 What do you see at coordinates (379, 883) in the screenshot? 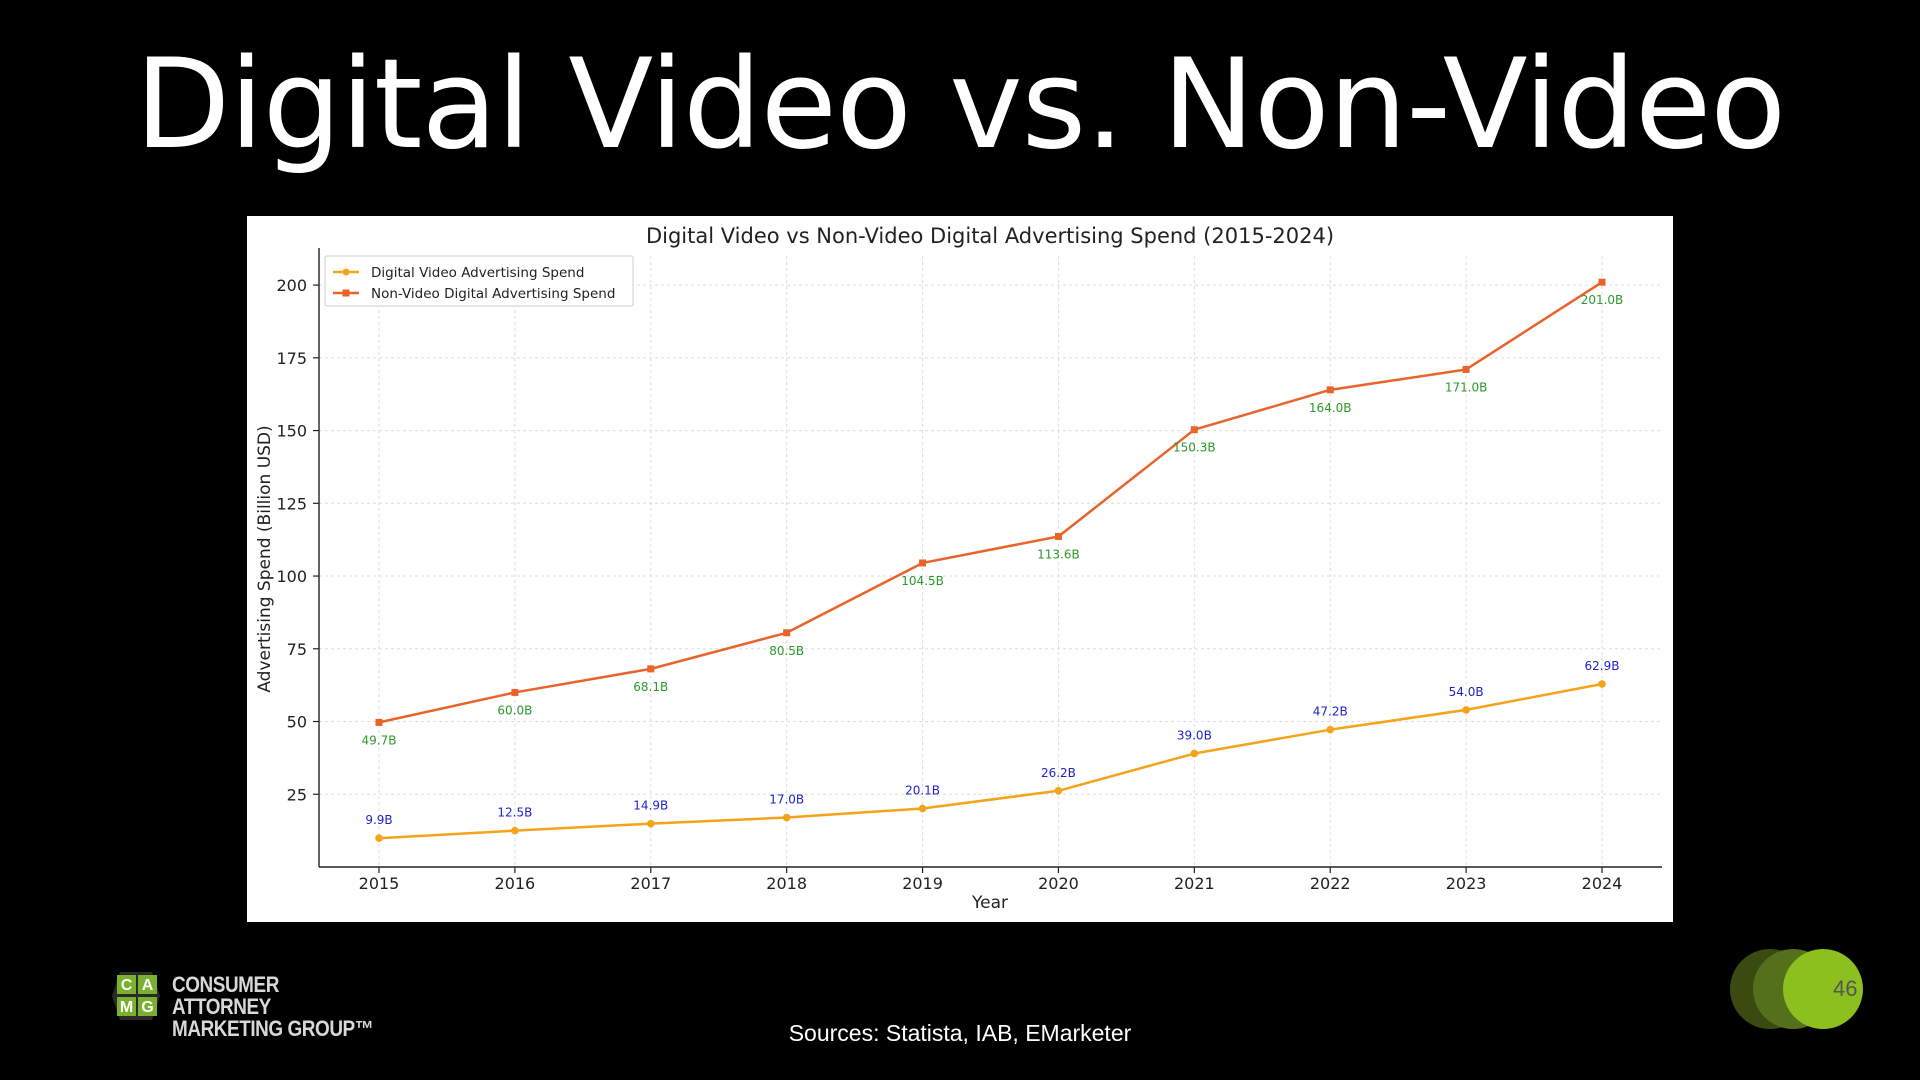
I see `x-tick-label: 2015` at bounding box center [379, 883].